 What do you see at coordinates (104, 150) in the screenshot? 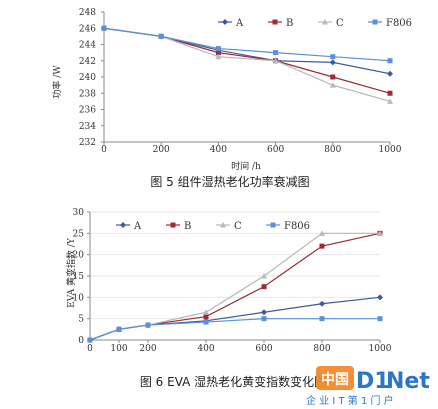
I see `chart1-x-tick-label: 0` at bounding box center [104, 150].